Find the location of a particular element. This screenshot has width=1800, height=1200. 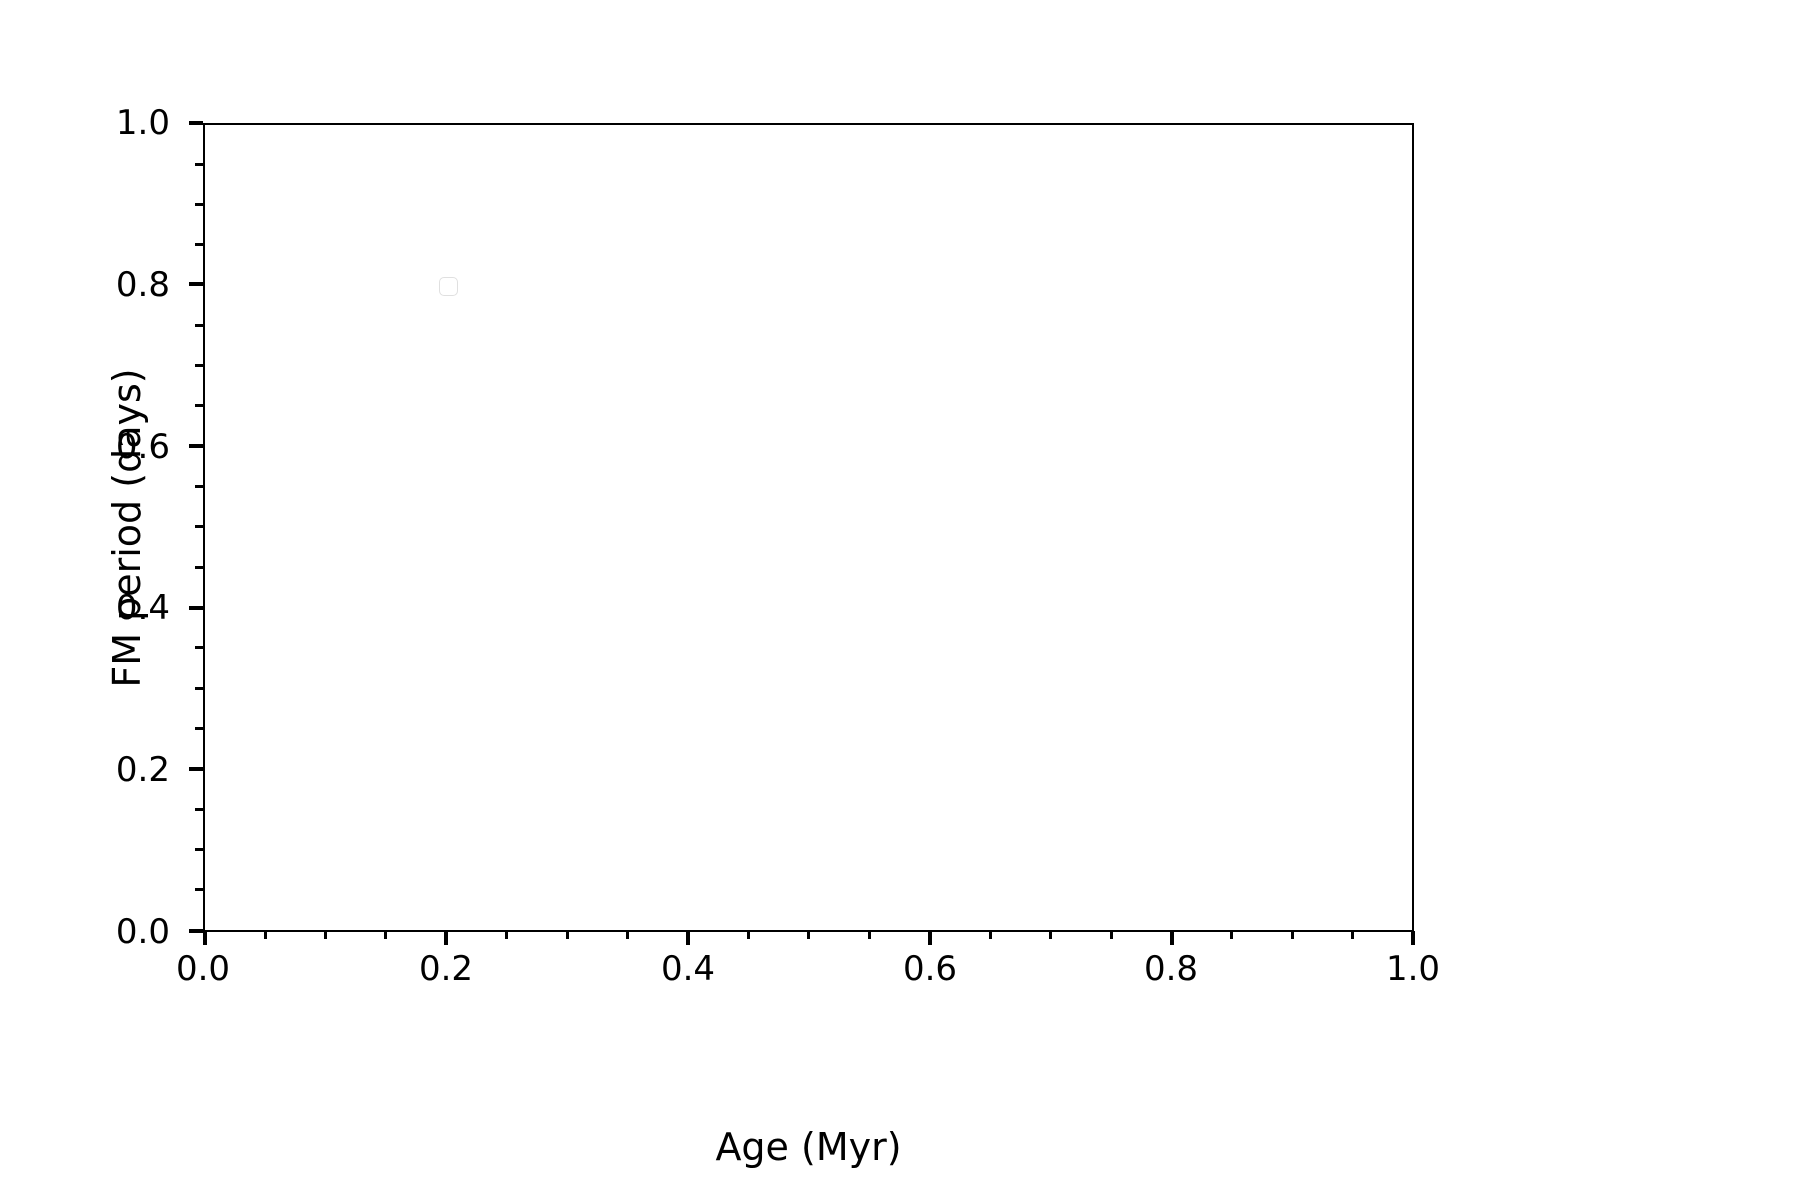

y-axis-tick-label: 1.0 is located at coordinates (142, 123).